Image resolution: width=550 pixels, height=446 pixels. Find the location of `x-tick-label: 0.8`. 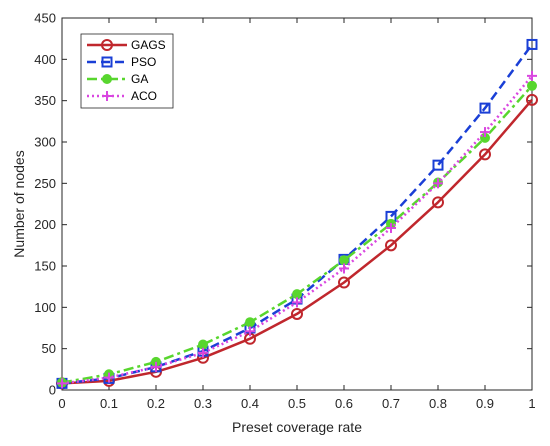

x-tick-label: 0.8 is located at coordinates (438, 403).